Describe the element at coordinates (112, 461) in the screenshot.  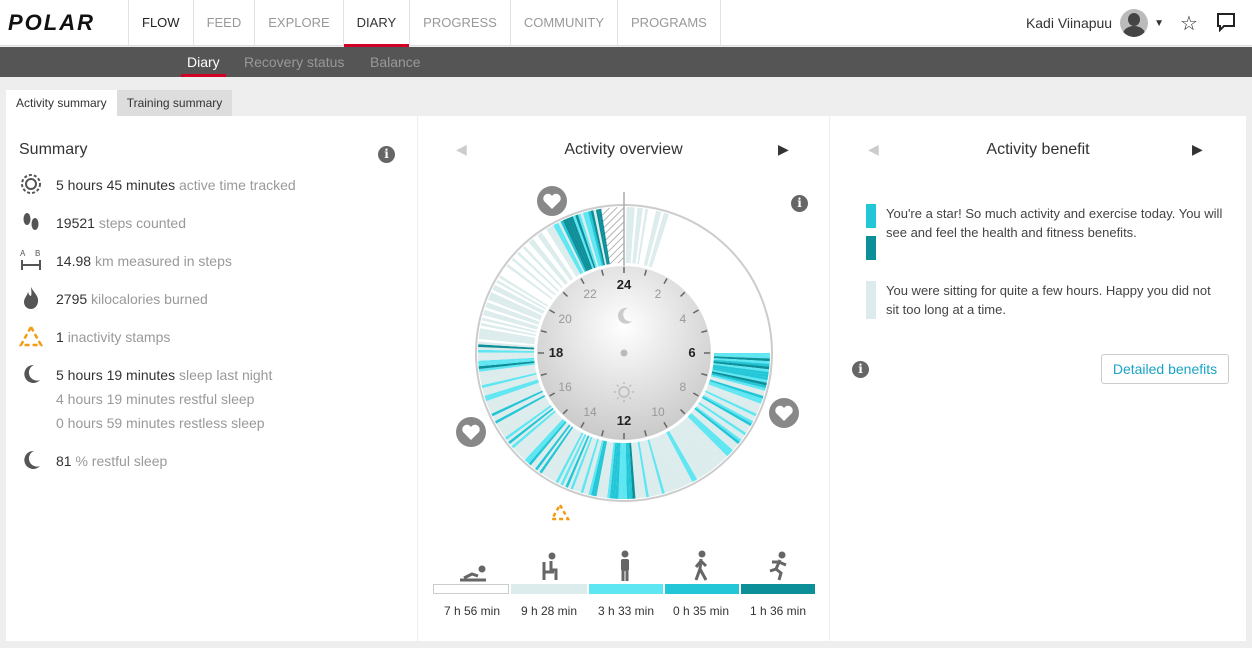
I see `restful-percent-row: 81 % restful sleep` at that location.